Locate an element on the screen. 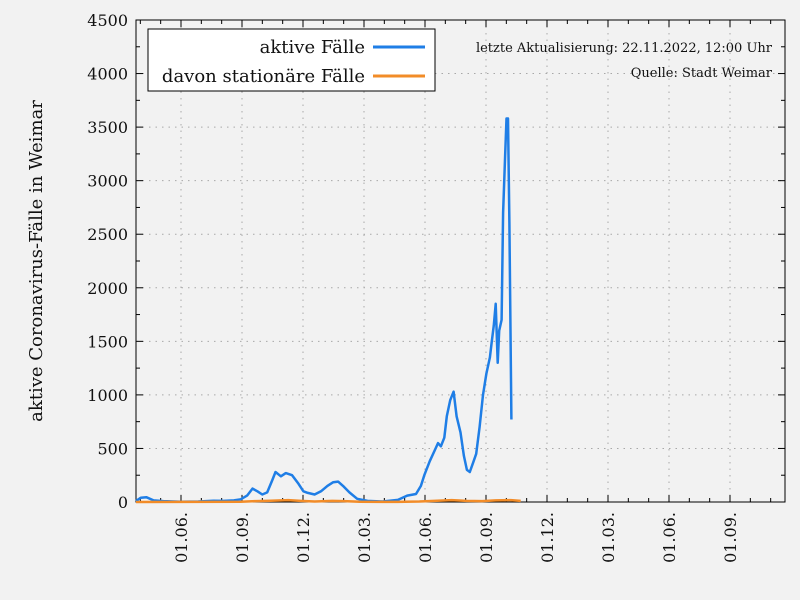 The width and height of the screenshot is (800, 600). legend-box is located at coordinates (291, 60).